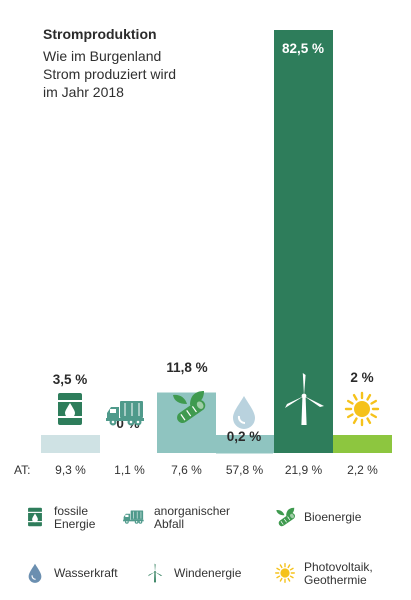 The image size is (411, 600). I want to click on legend-item-4: Windenergie, so click(191, 573).